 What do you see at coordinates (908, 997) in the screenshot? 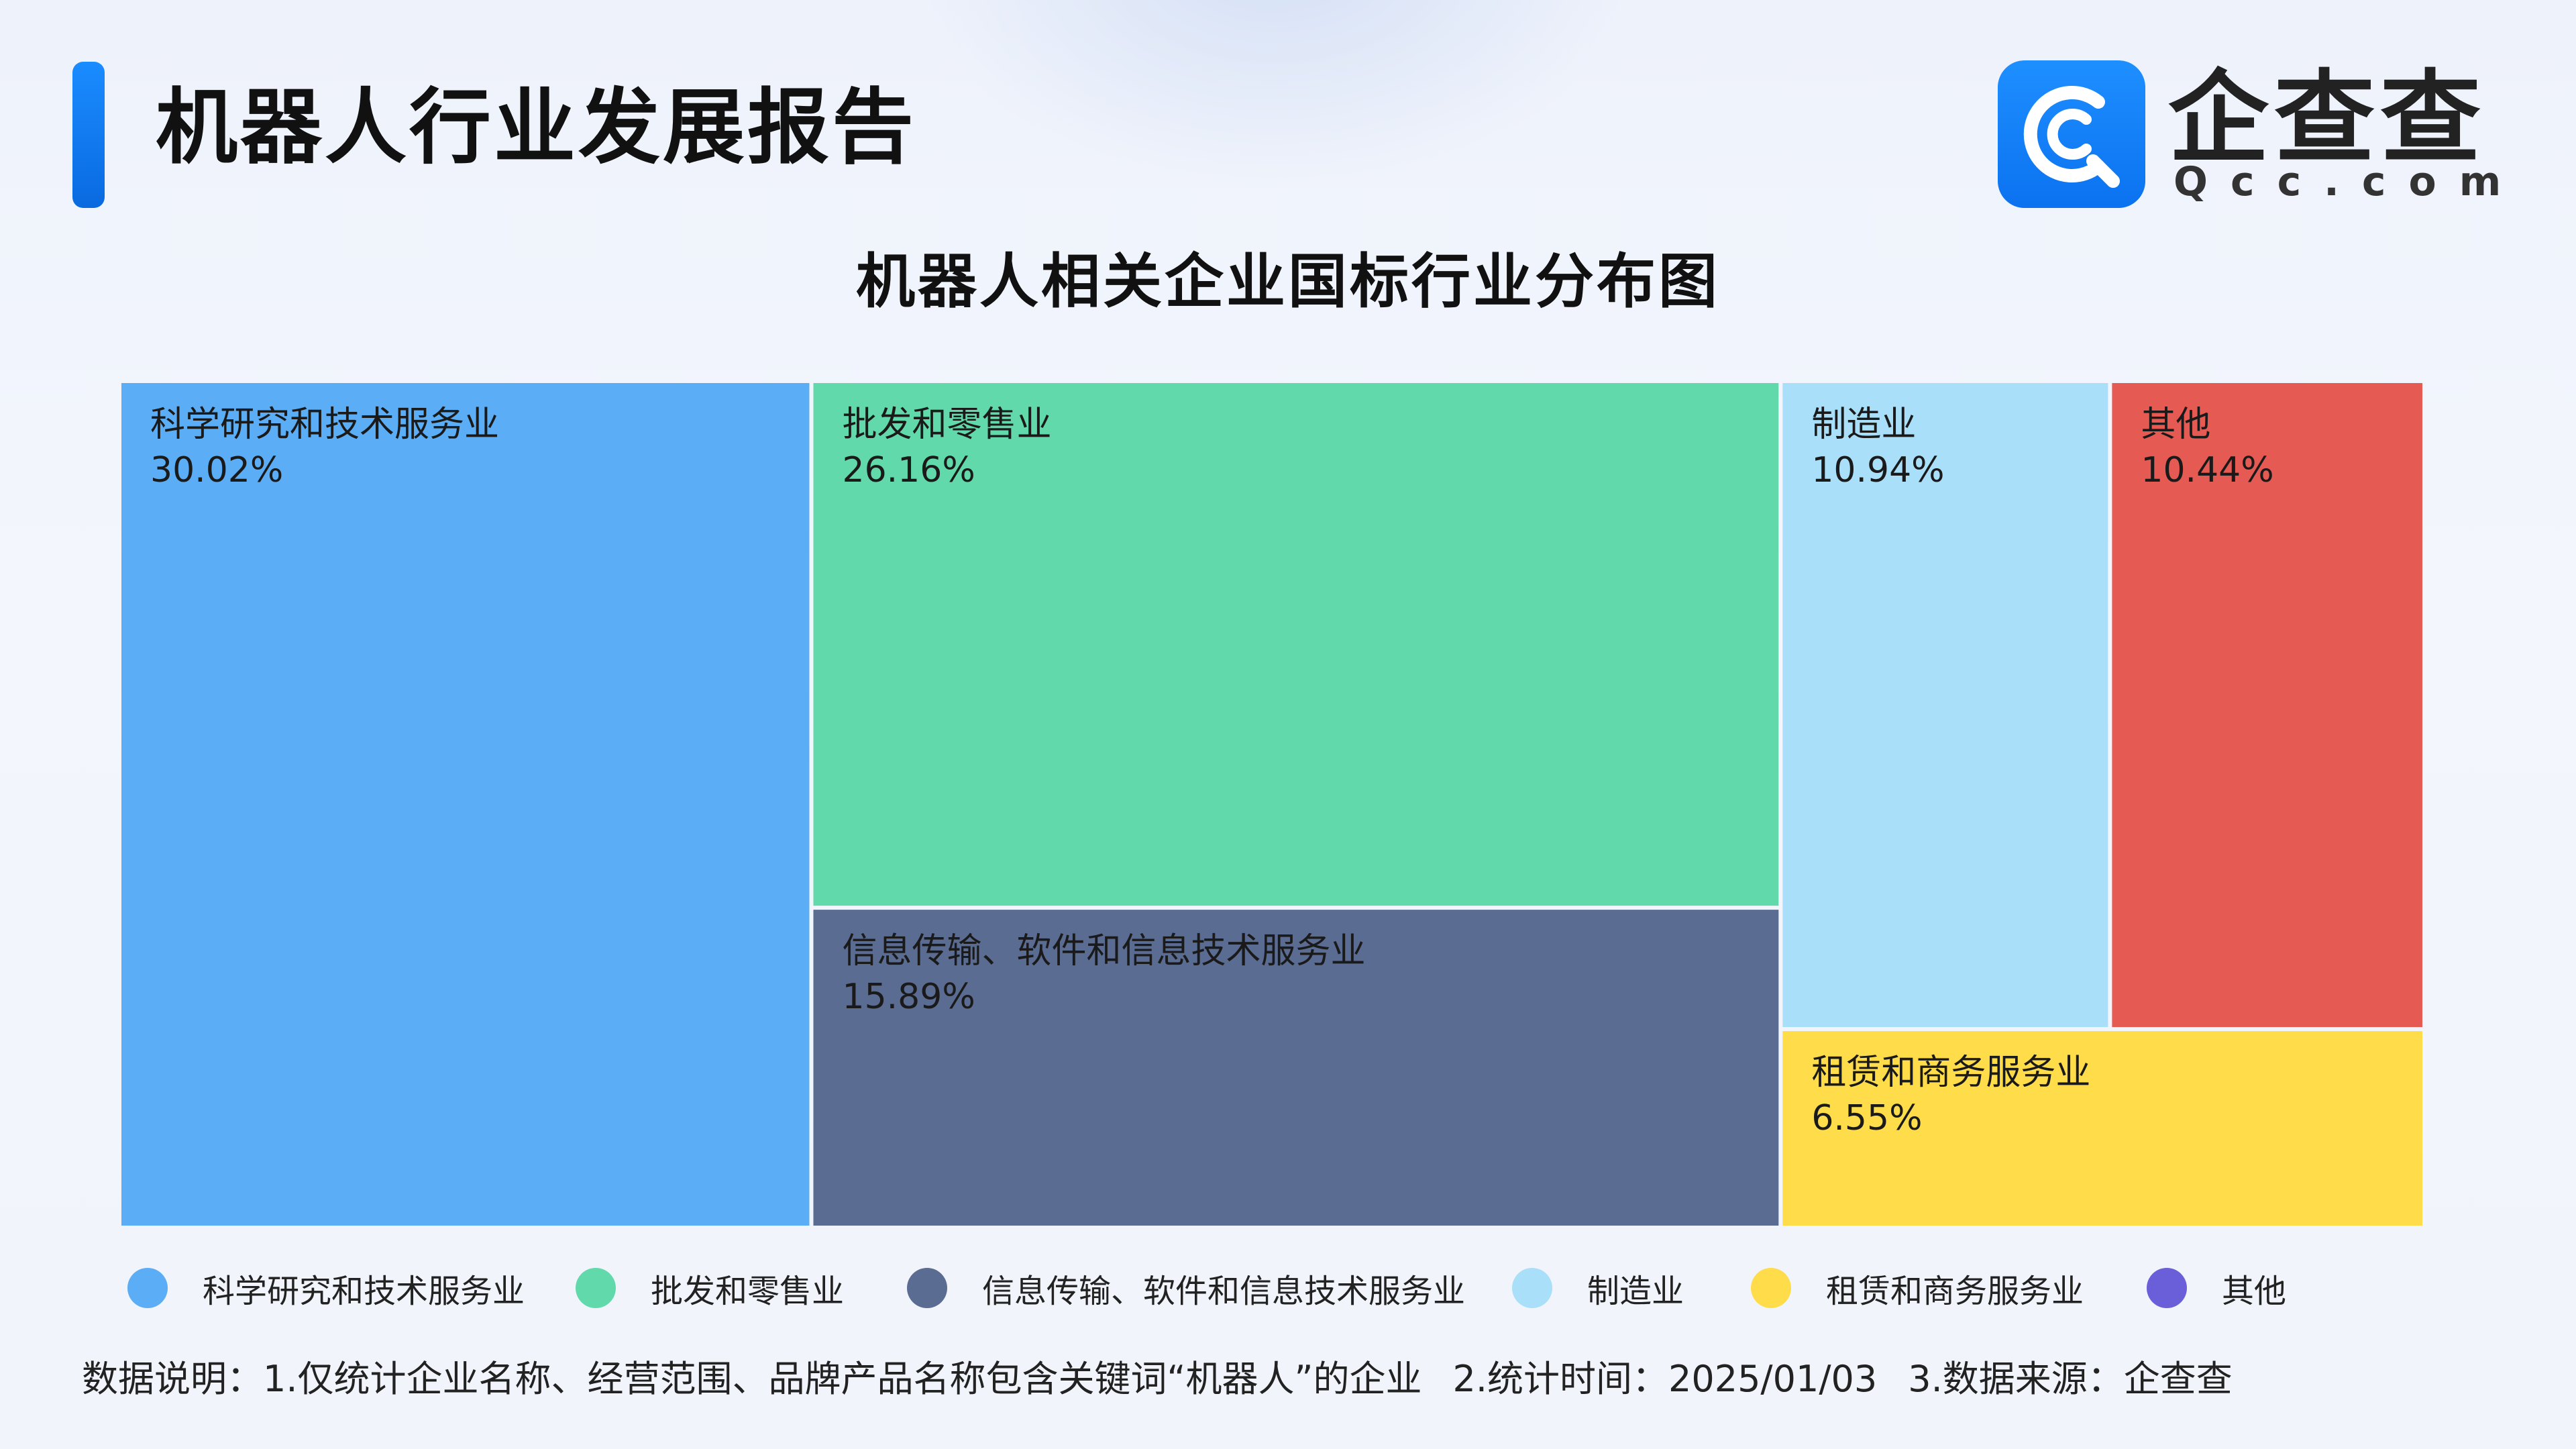
I see `treemap-cell-value: 15.89%` at bounding box center [908, 997].